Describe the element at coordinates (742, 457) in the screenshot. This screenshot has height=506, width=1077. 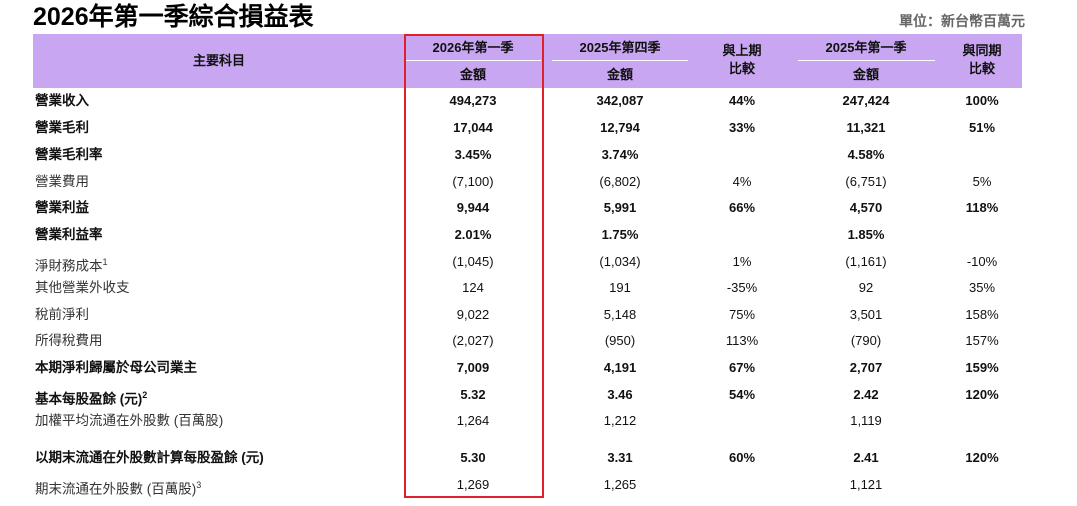
I see `cell: 60%` at that location.